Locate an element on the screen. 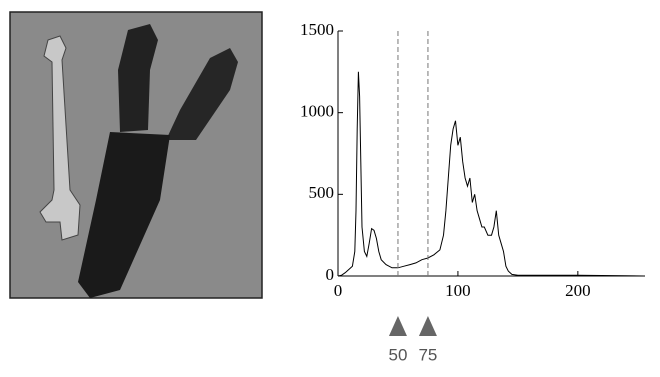 This screenshot has height=377, width=660. x-tick-label: 200 is located at coordinates (578, 290).